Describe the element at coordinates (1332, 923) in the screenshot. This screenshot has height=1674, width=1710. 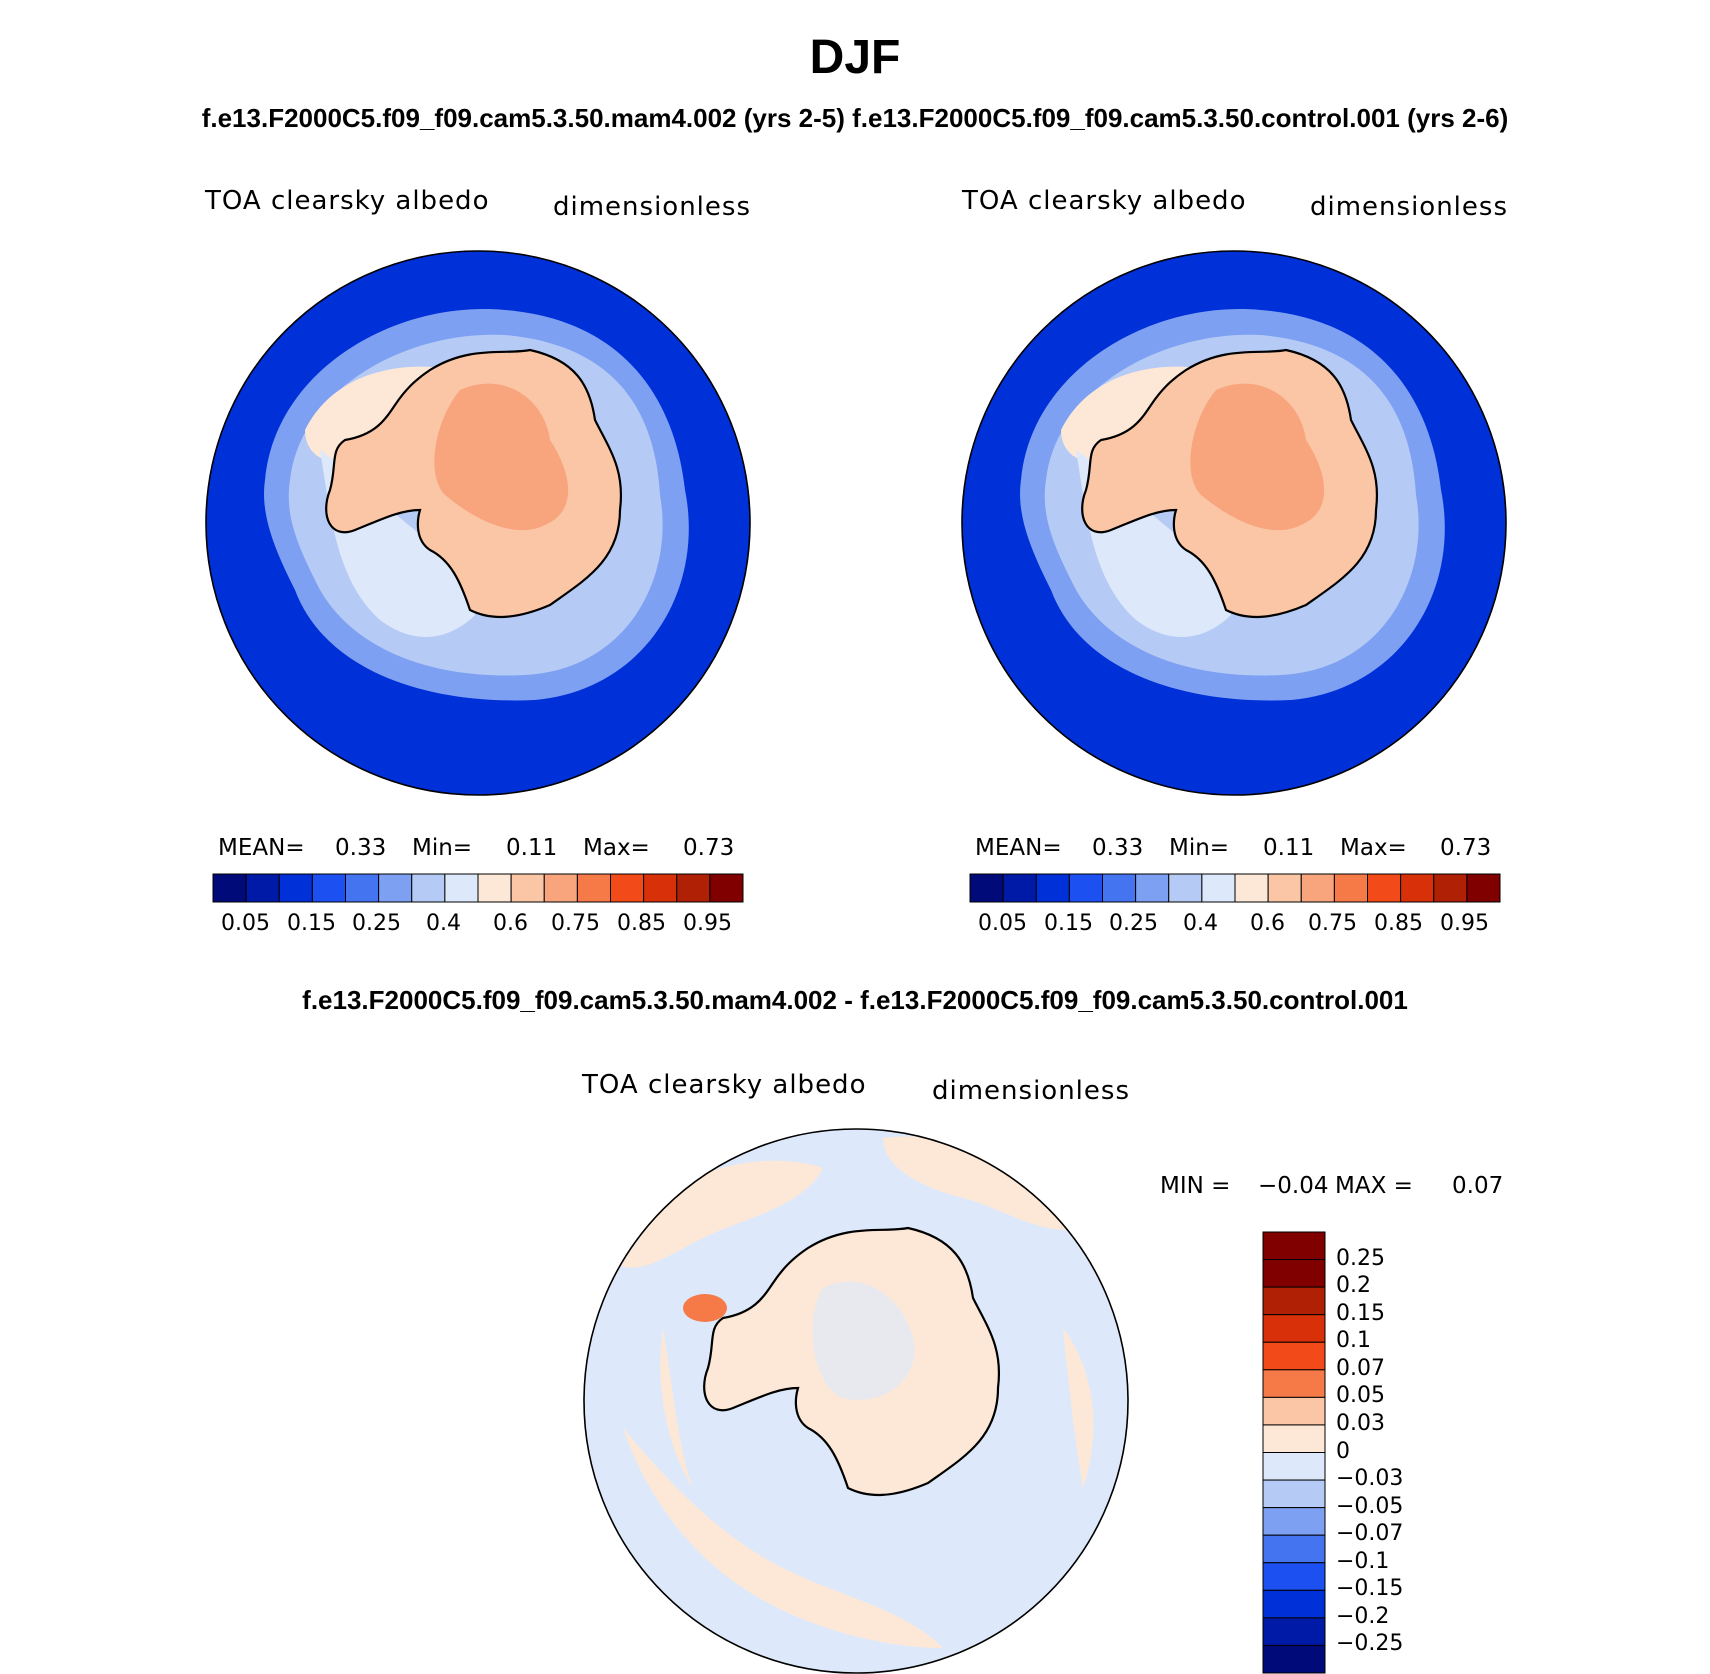
I see `panel2-tick-5: 0.75` at that location.